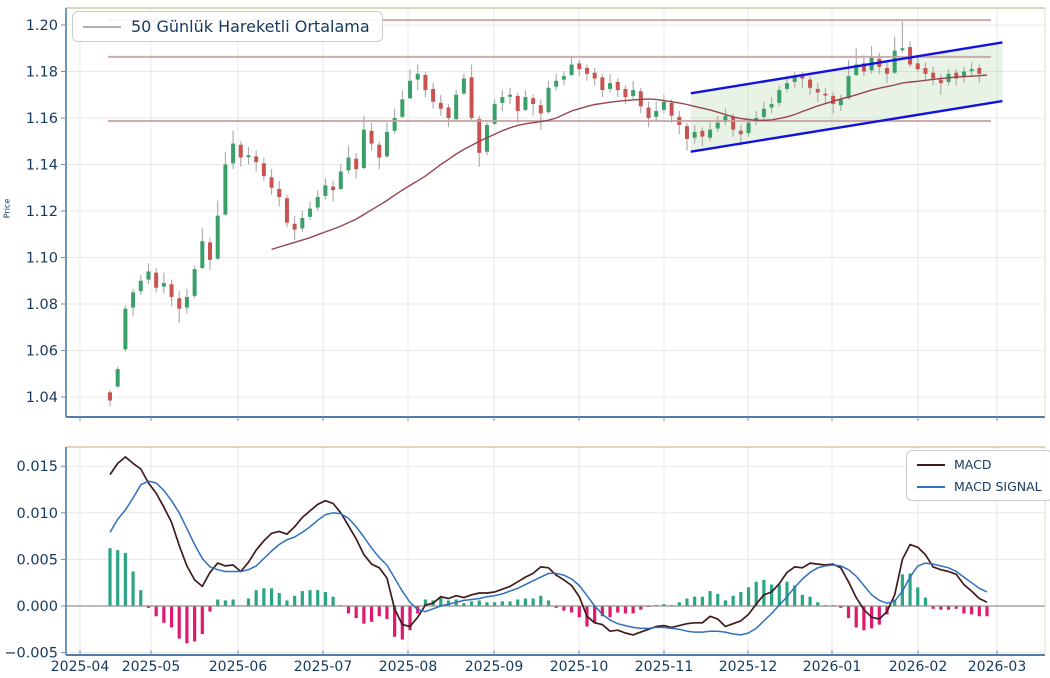 This screenshot has height=678, width=1050. What do you see at coordinates (548, 596) in the screenshot?
I see `macd-histogram` at bounding box center [548, 596].